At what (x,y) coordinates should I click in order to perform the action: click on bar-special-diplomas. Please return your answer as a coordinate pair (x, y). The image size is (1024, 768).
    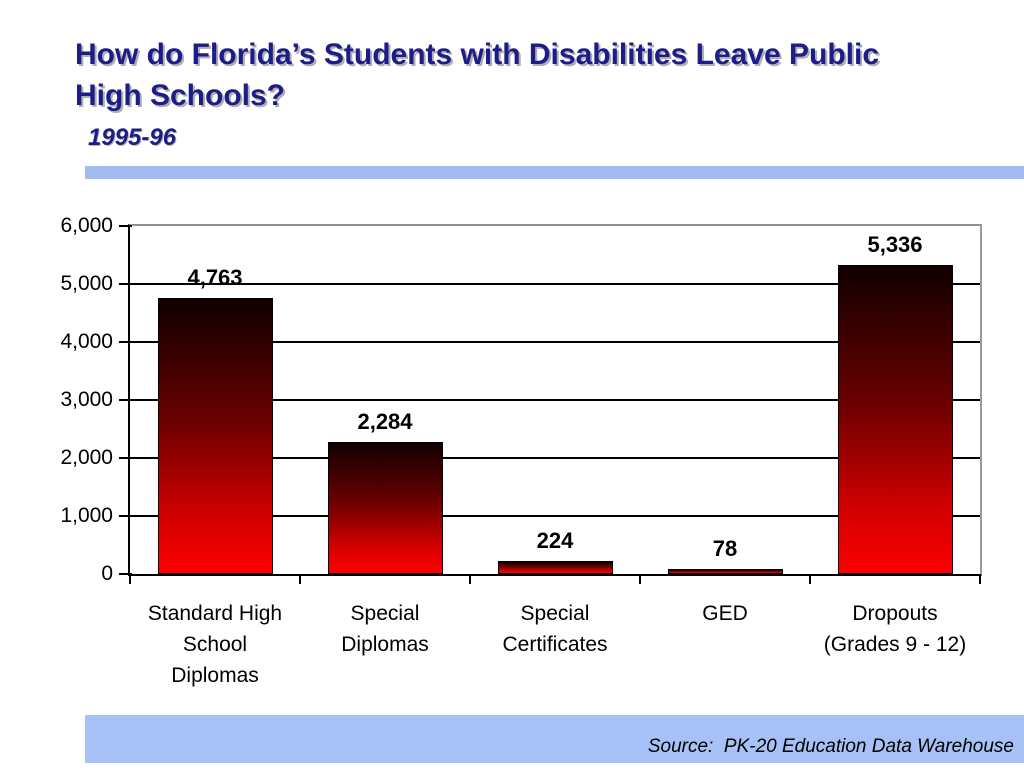
    Looking at the image, I should click on (385, 507).